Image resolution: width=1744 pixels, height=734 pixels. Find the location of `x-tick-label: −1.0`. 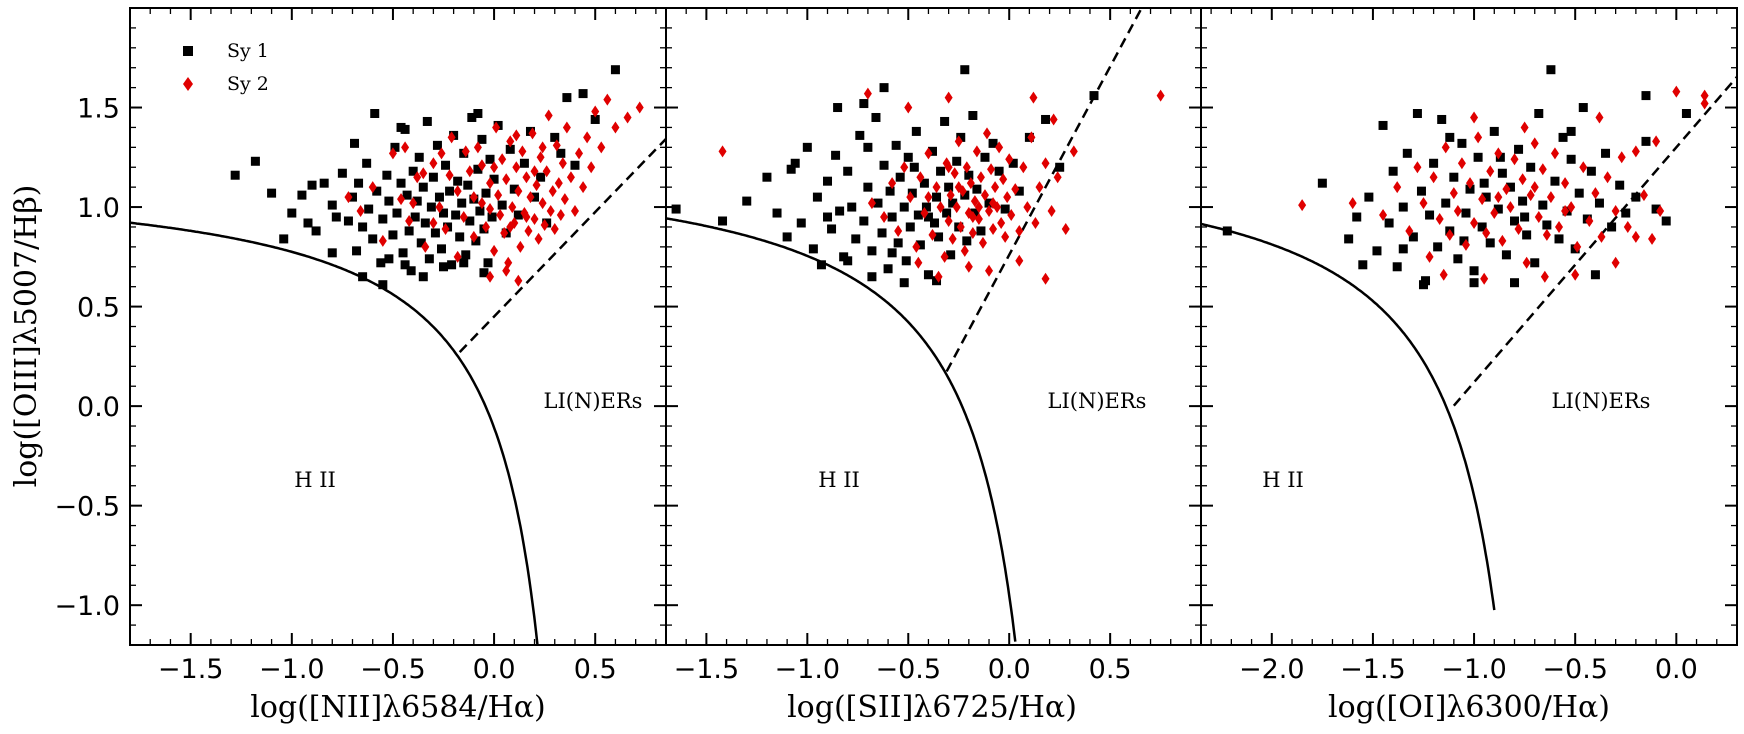

x-tick-label: −1.0 is located at coordinates (1474, 669).